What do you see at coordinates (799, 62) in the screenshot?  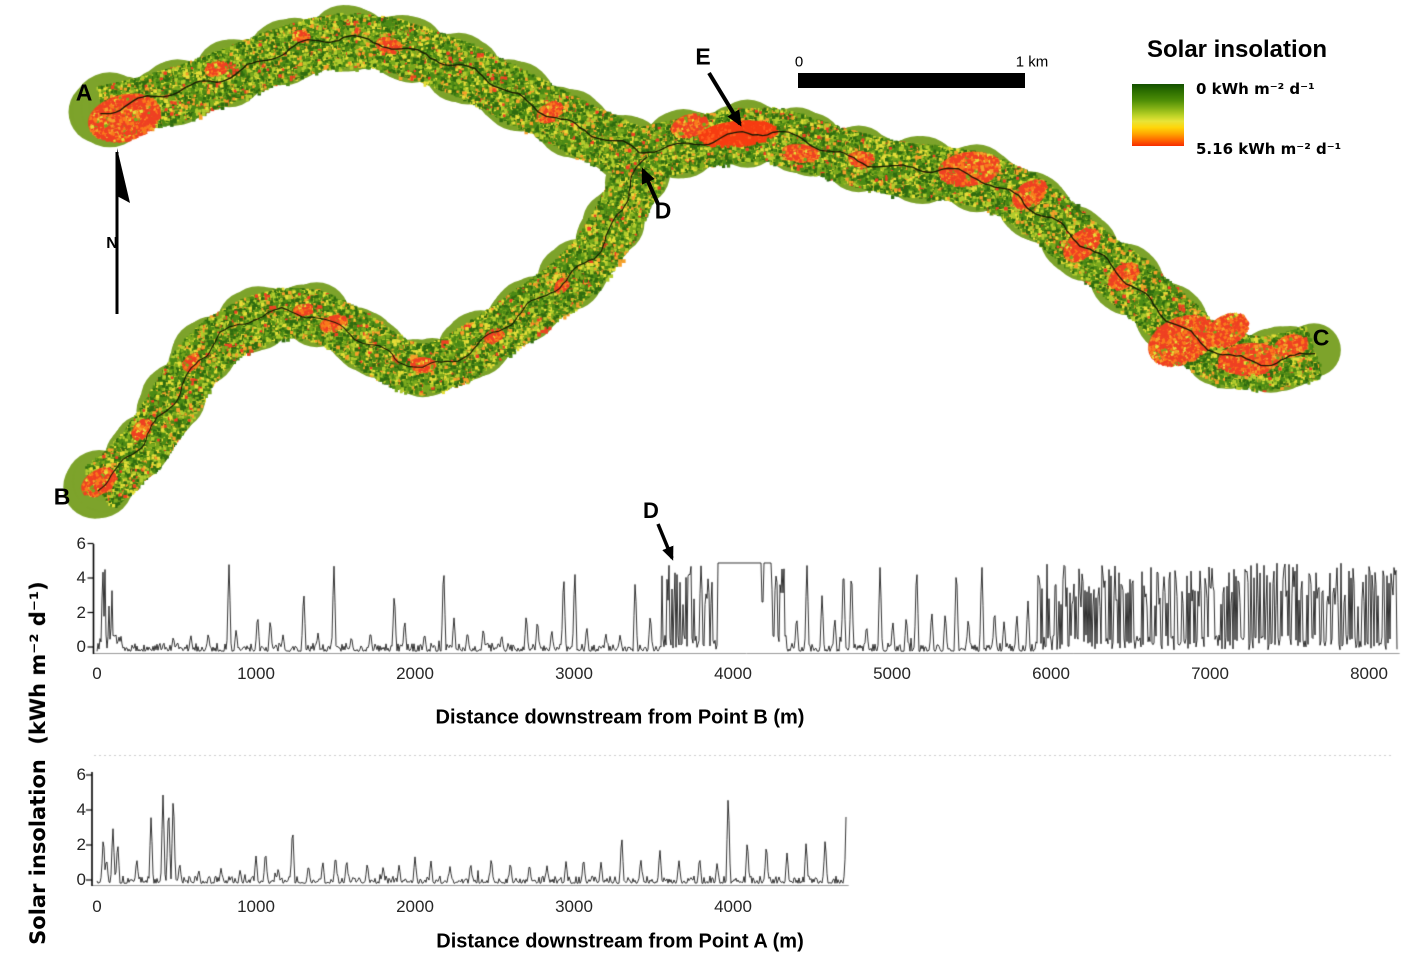 I see `scale-bar-start-label: 0` at bounding box center [799, 62].